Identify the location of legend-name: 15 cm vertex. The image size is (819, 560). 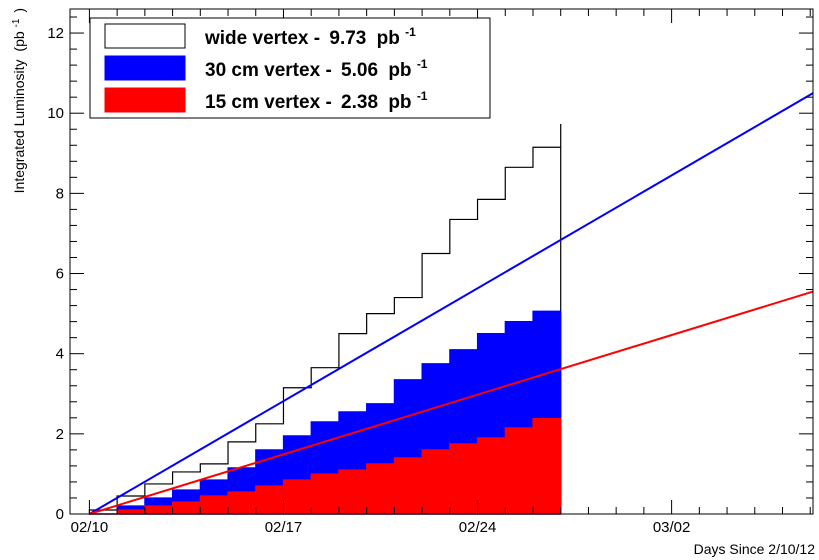
(263, 102).